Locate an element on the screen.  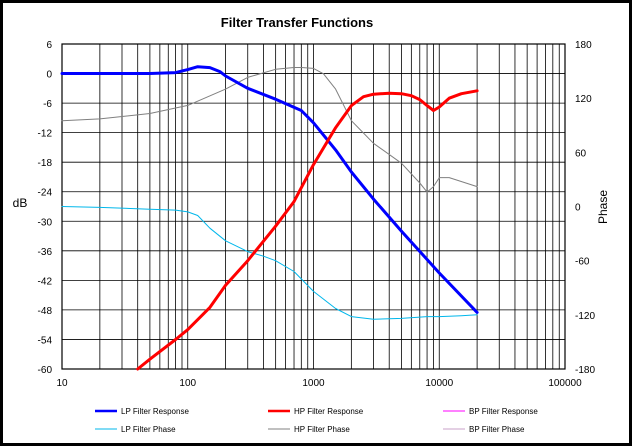
y2-tick-label: 60 is located at coordinates (581, 153).